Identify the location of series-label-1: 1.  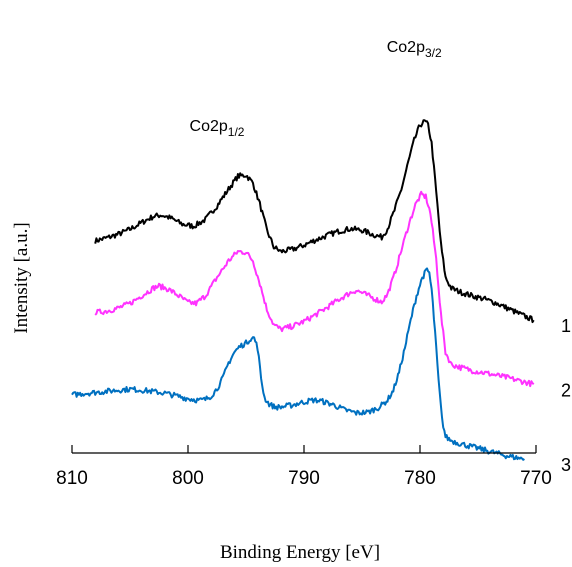
(566, 326).